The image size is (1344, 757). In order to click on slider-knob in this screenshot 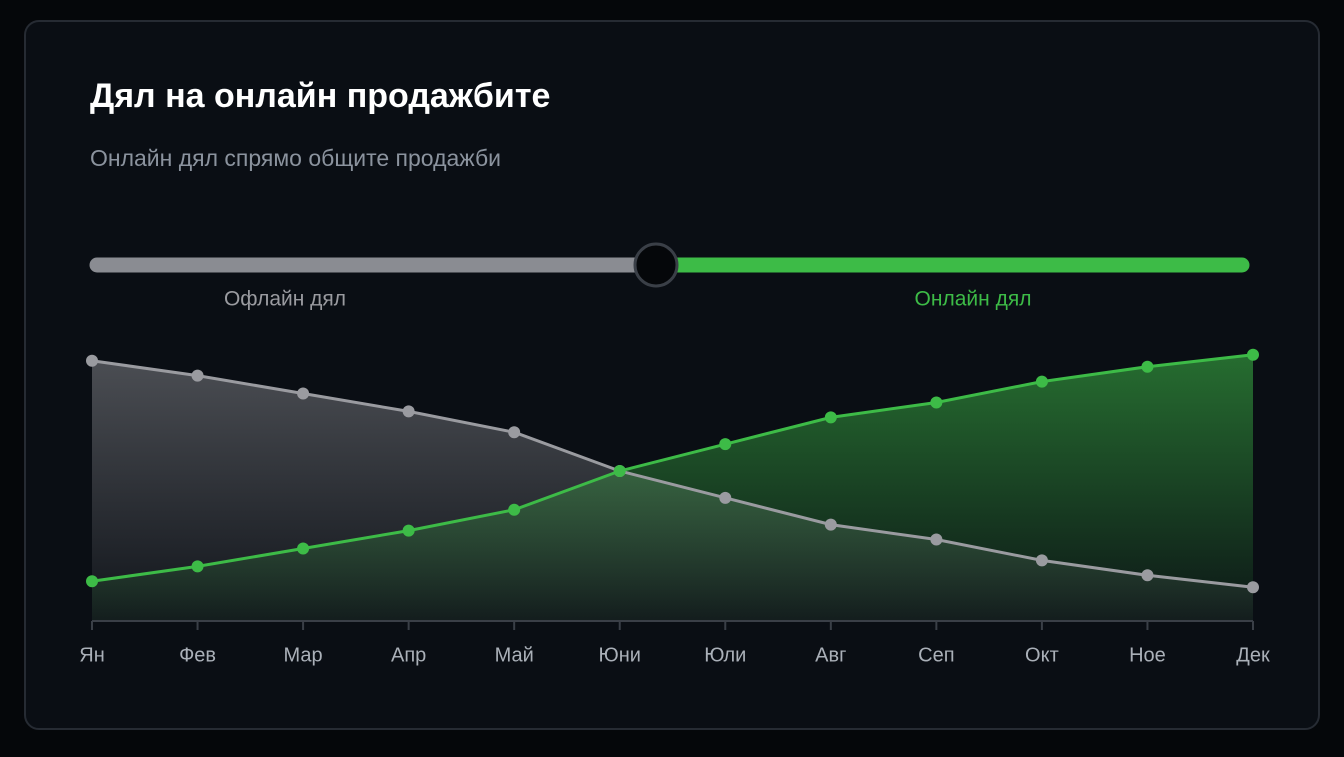, I will do `click(656, 265)`.